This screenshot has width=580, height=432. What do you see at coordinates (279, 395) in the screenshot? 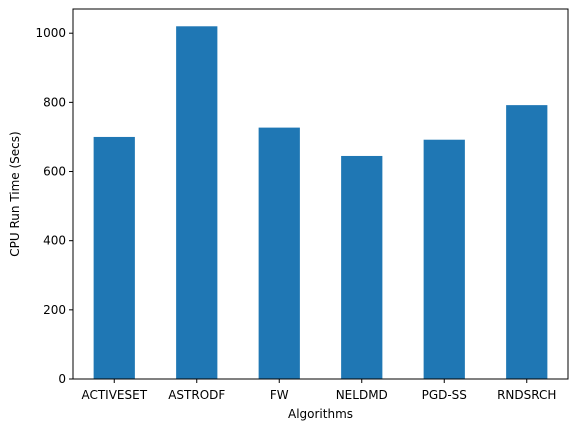
I see `x-tick-label: FW` at bounding box center [279, 395].